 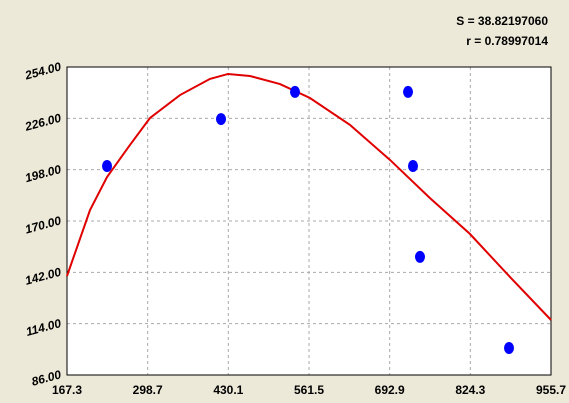 What do you see at coordinates (551, 390) in the screenshot?
I see `x-tick-label: 955.7` at bounding box center [551, 390].